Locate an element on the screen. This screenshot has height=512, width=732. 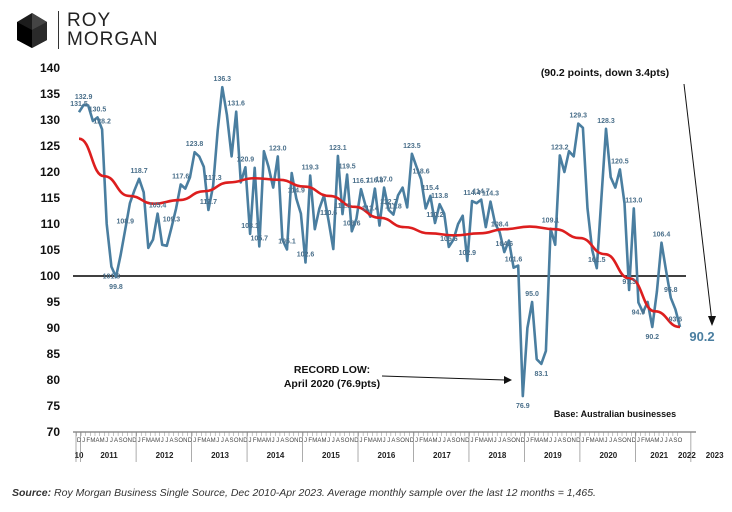
top-callout-arrowhead is located at coordinates (712, 321).